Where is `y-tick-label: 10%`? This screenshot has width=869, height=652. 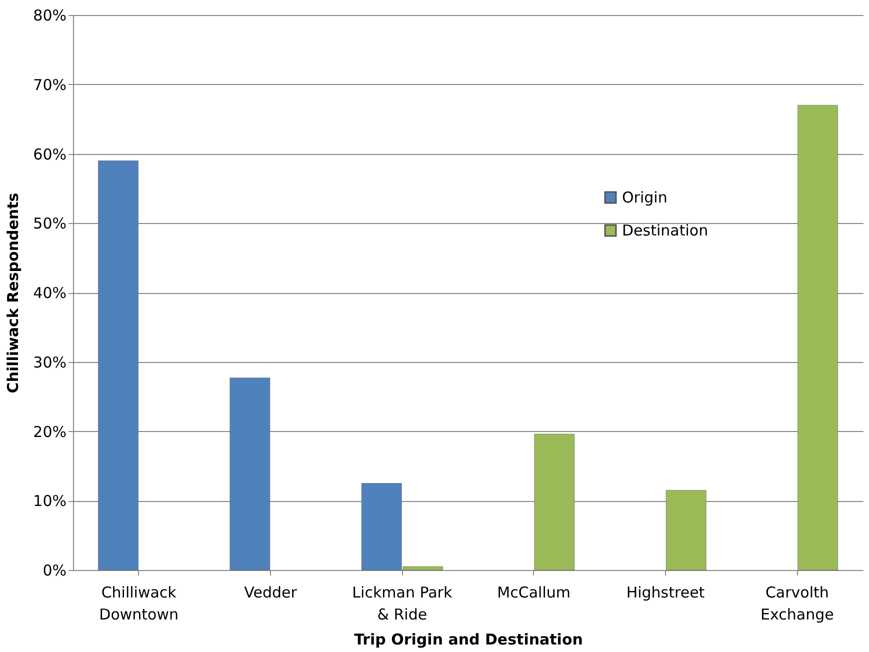
y-tick-label: 10% is located at coordinates (49, 501).